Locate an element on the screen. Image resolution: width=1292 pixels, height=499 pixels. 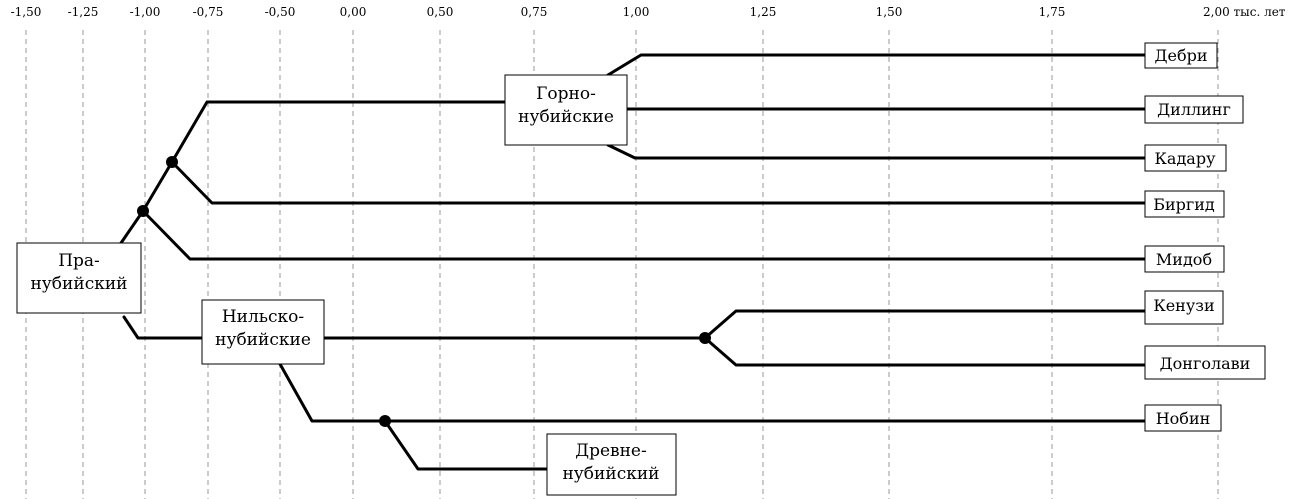
label-line: Древне- is located at coordinates (610, 451).